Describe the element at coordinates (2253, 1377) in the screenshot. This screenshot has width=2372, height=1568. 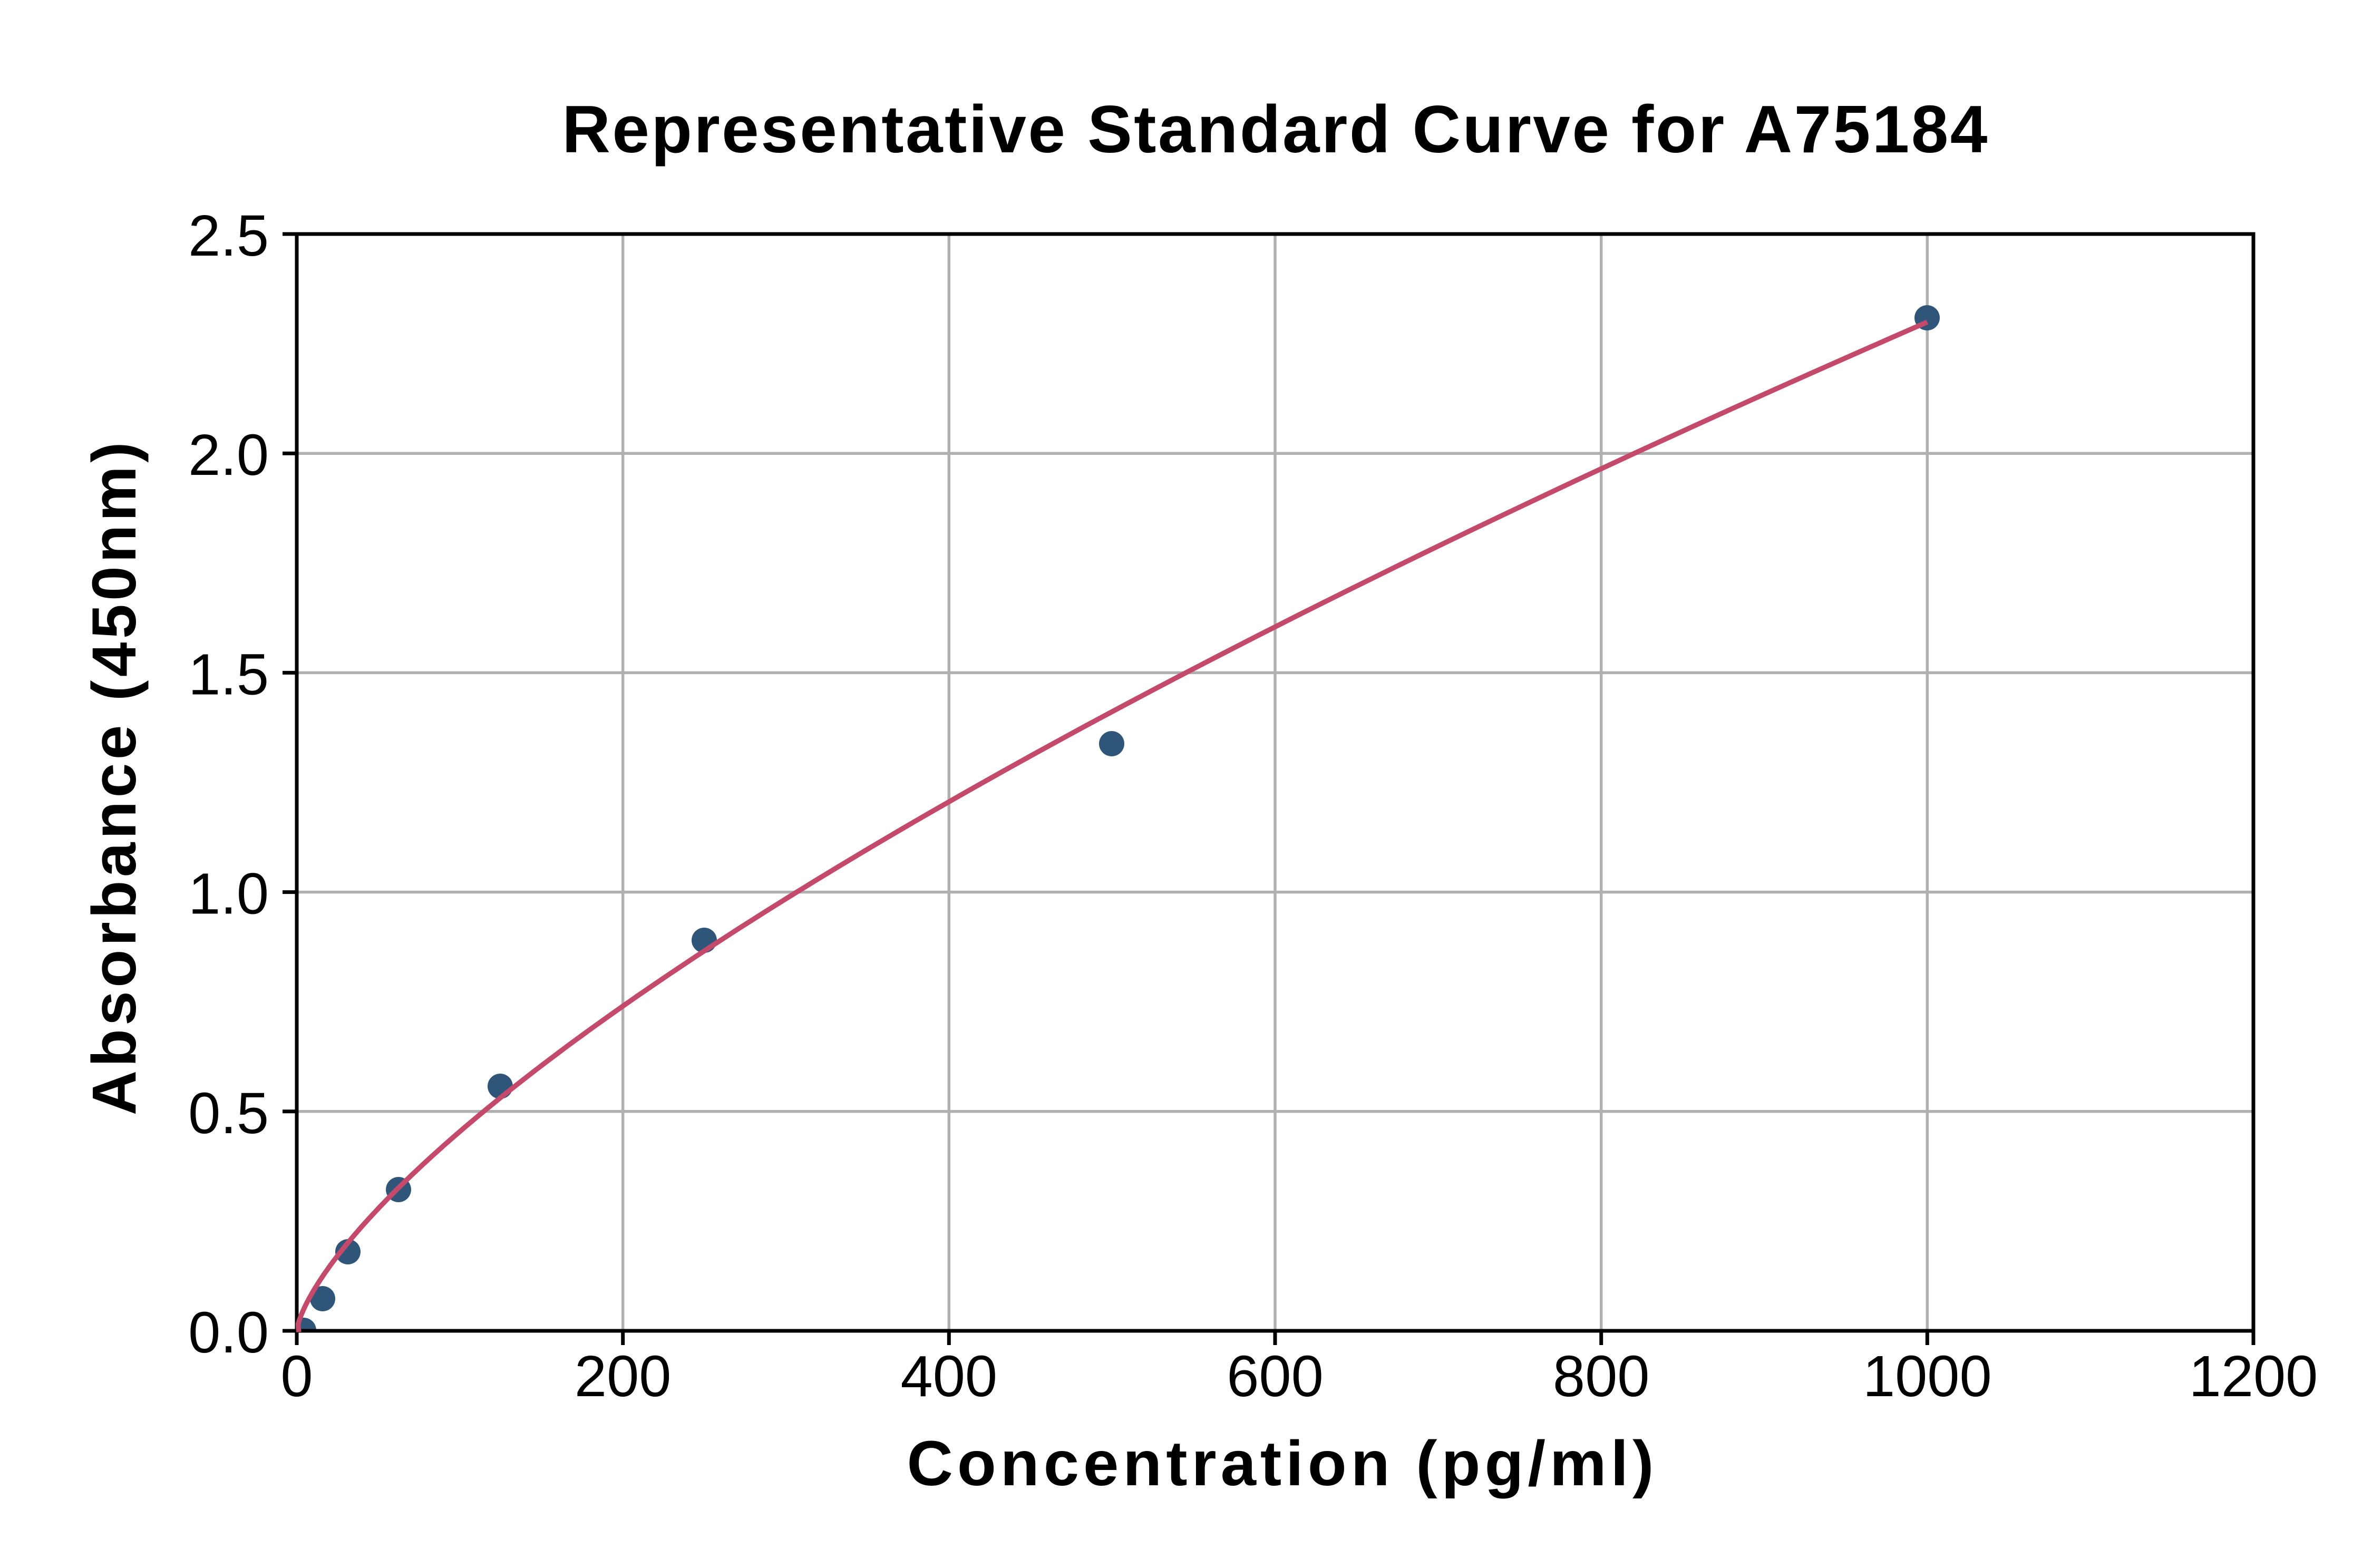
I see `svg-text: 1200` at that location.